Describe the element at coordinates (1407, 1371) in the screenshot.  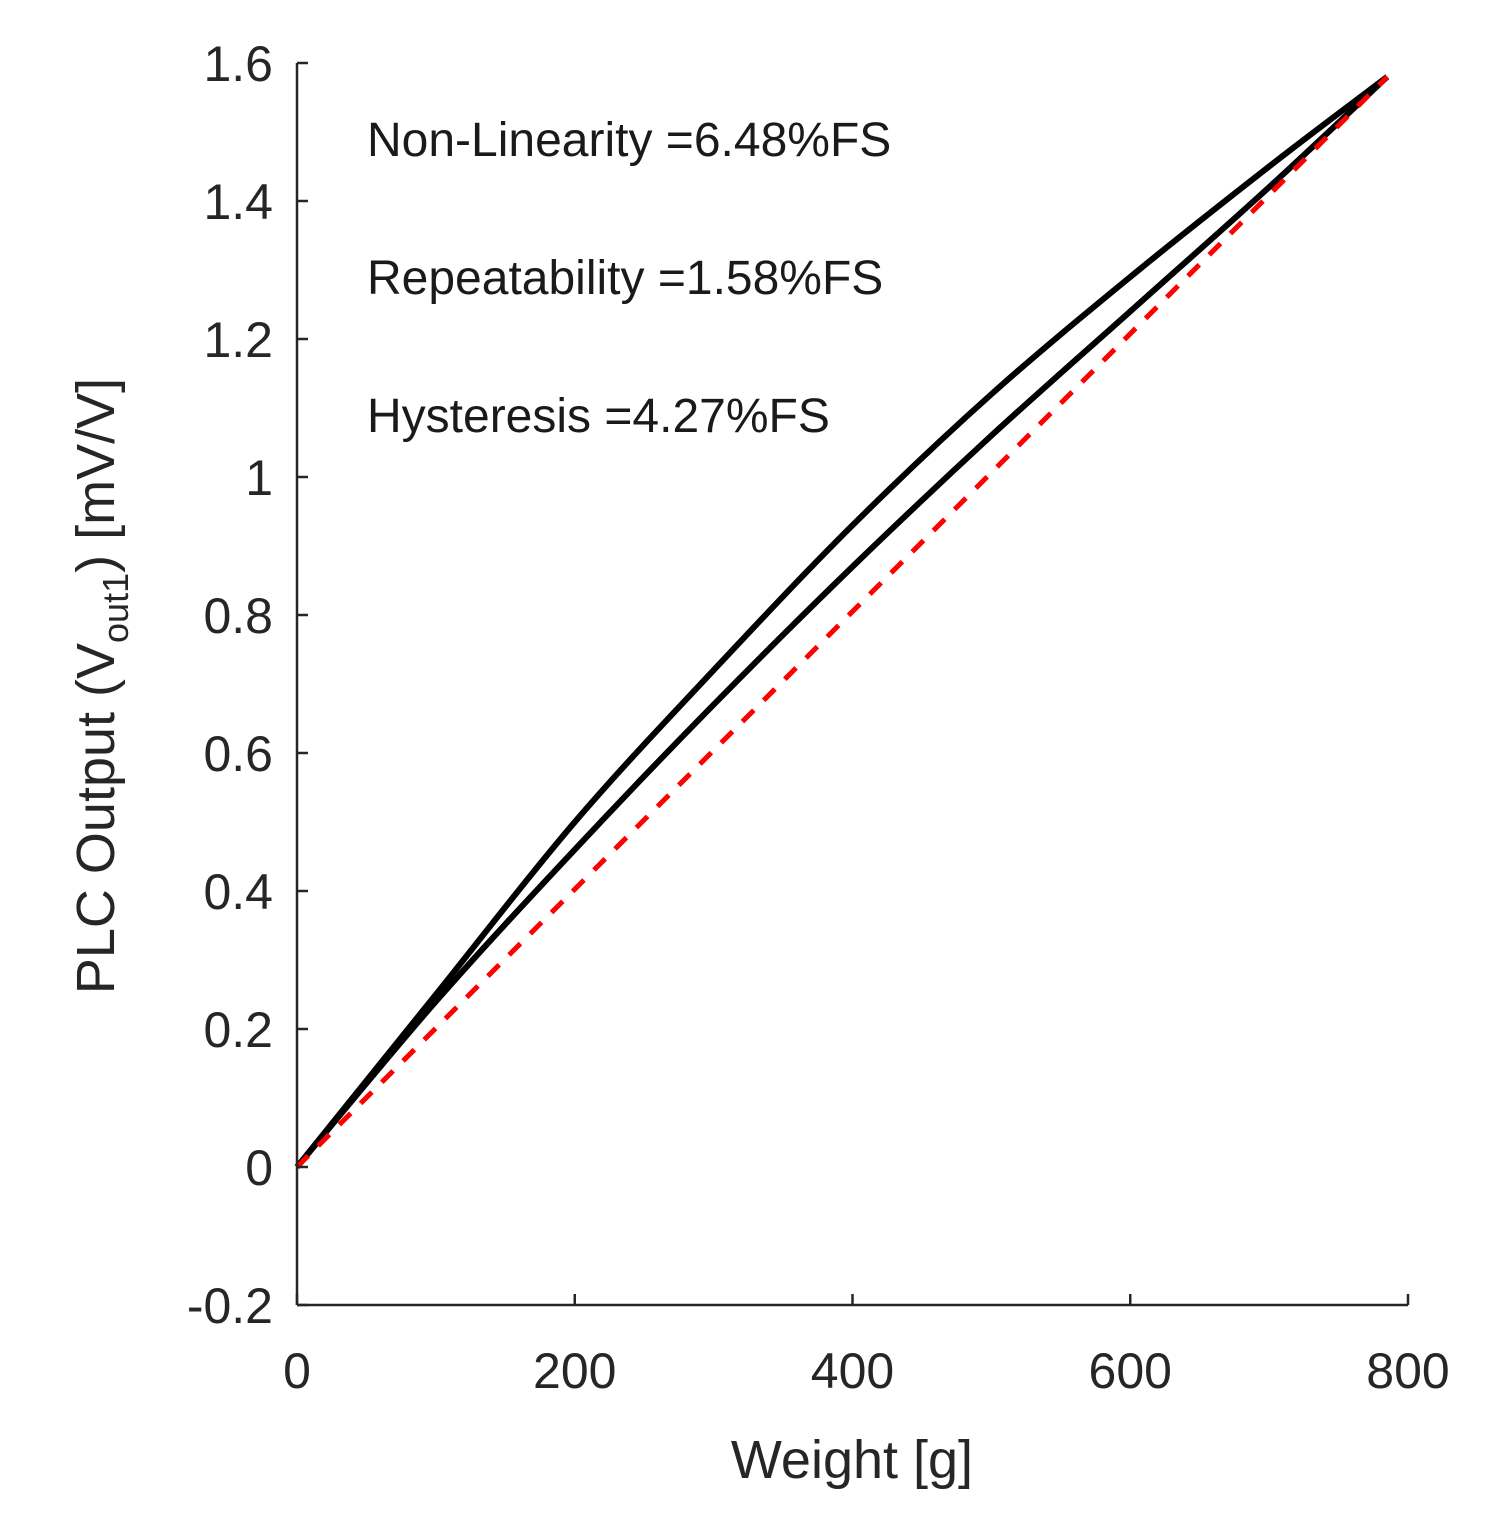
I see `x-tick-label: 800` at that location.